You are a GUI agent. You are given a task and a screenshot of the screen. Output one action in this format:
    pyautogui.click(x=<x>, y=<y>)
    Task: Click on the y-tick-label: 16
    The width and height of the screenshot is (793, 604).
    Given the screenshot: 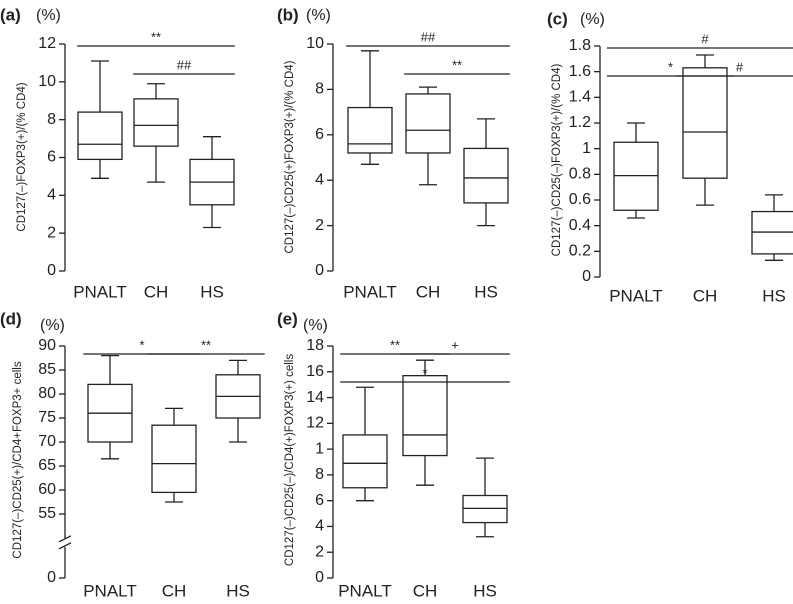 What is the action you would take?
    pyautogui.click(x=315, y=371)
    